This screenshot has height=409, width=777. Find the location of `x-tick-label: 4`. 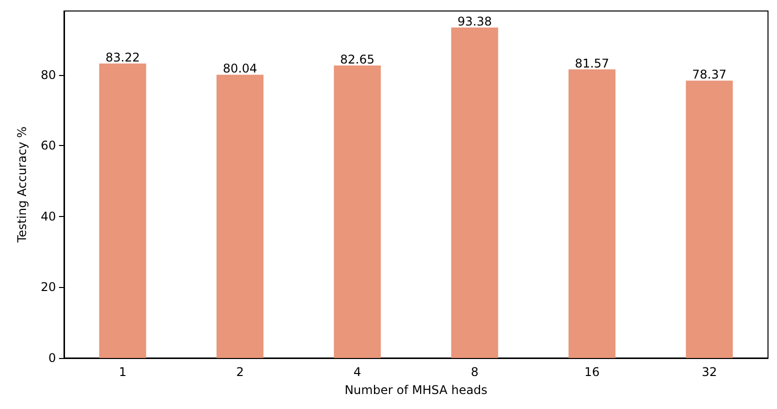

x-tick-label: 4 is located at coordinates (358, 372).